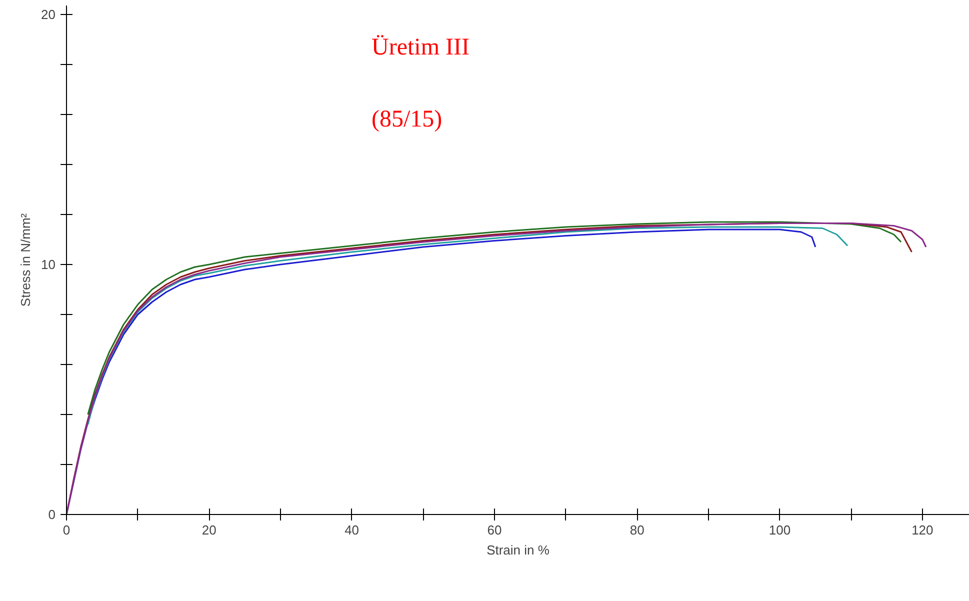 The height and width of the screenshot is (601, 969). Describe the element at coordinates (494, 530) in the screenshot. I see `x-tick-label: 60` at that location.